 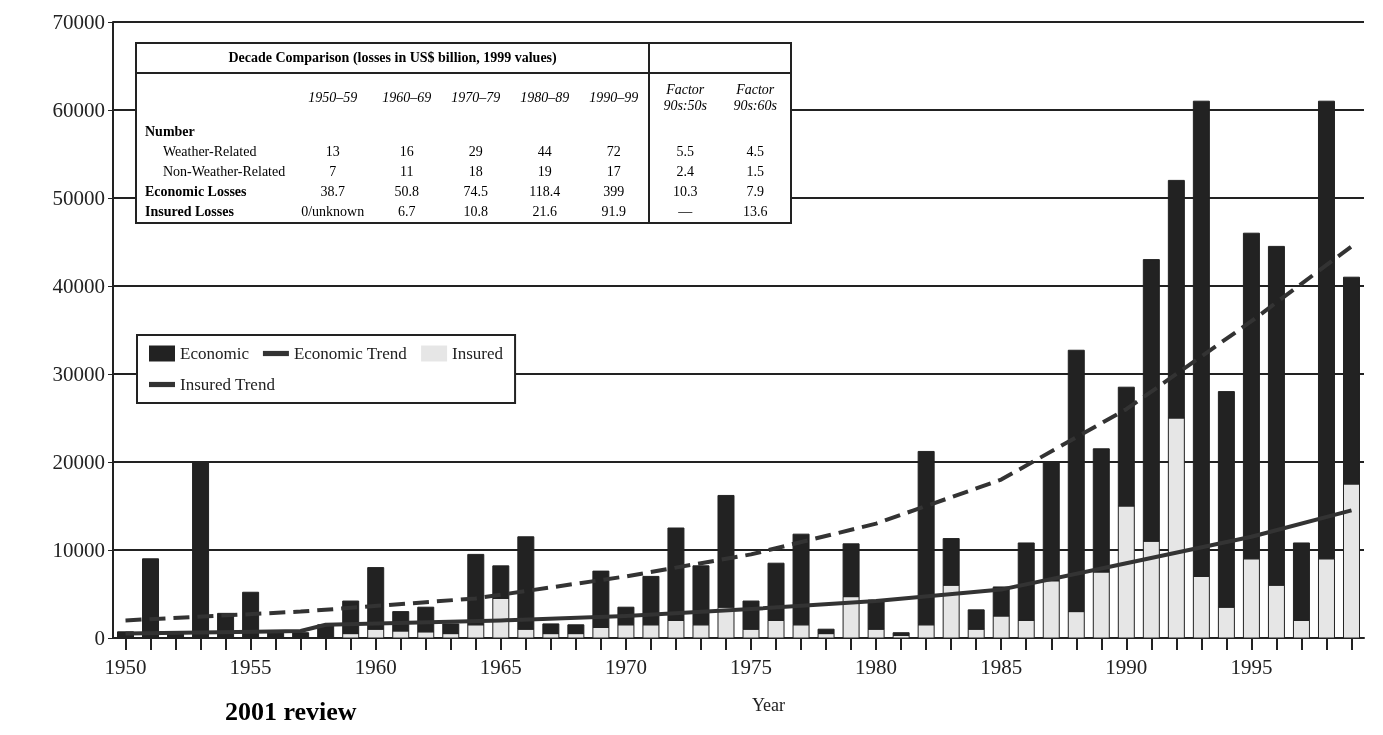 What do you see at coordinates (228, 384) in the screenshot?
I see `legend-label: Insured Trend` at bounding box center [228, 384].